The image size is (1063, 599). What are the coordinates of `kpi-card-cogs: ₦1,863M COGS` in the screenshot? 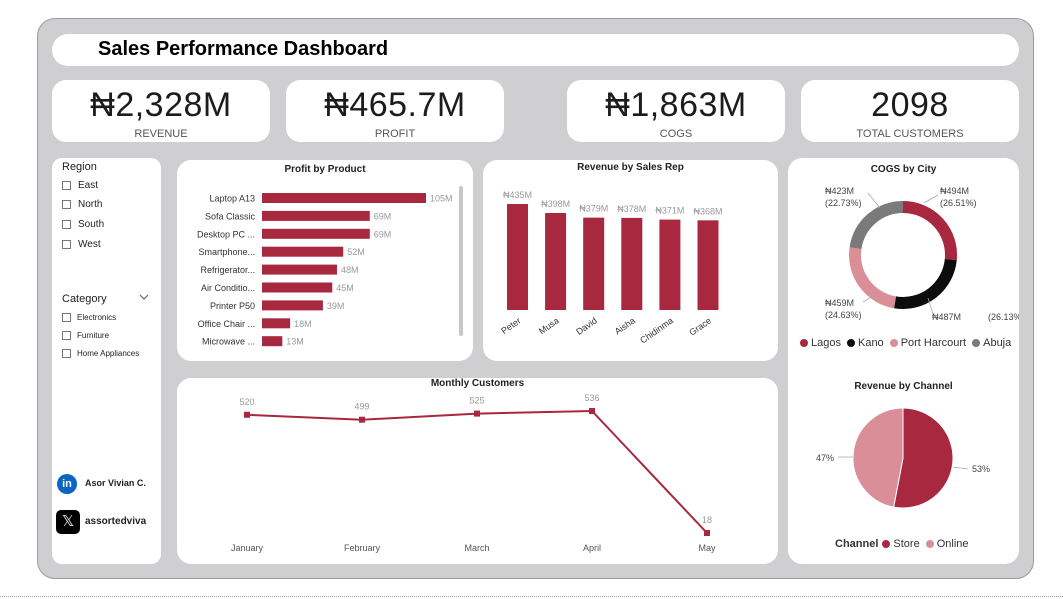 It's located at (676, 111).